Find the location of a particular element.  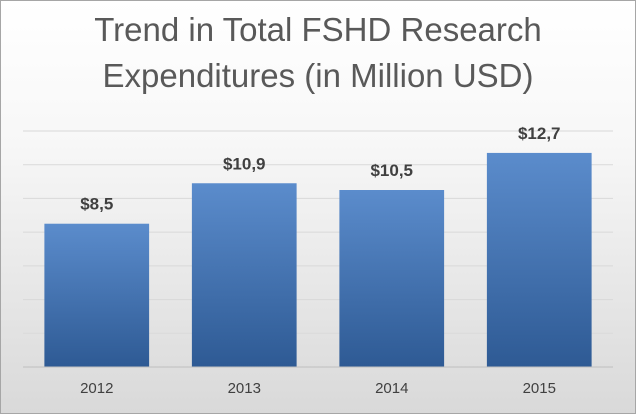

data-label-2015: $12,7 is located at coordinates (539, 133).